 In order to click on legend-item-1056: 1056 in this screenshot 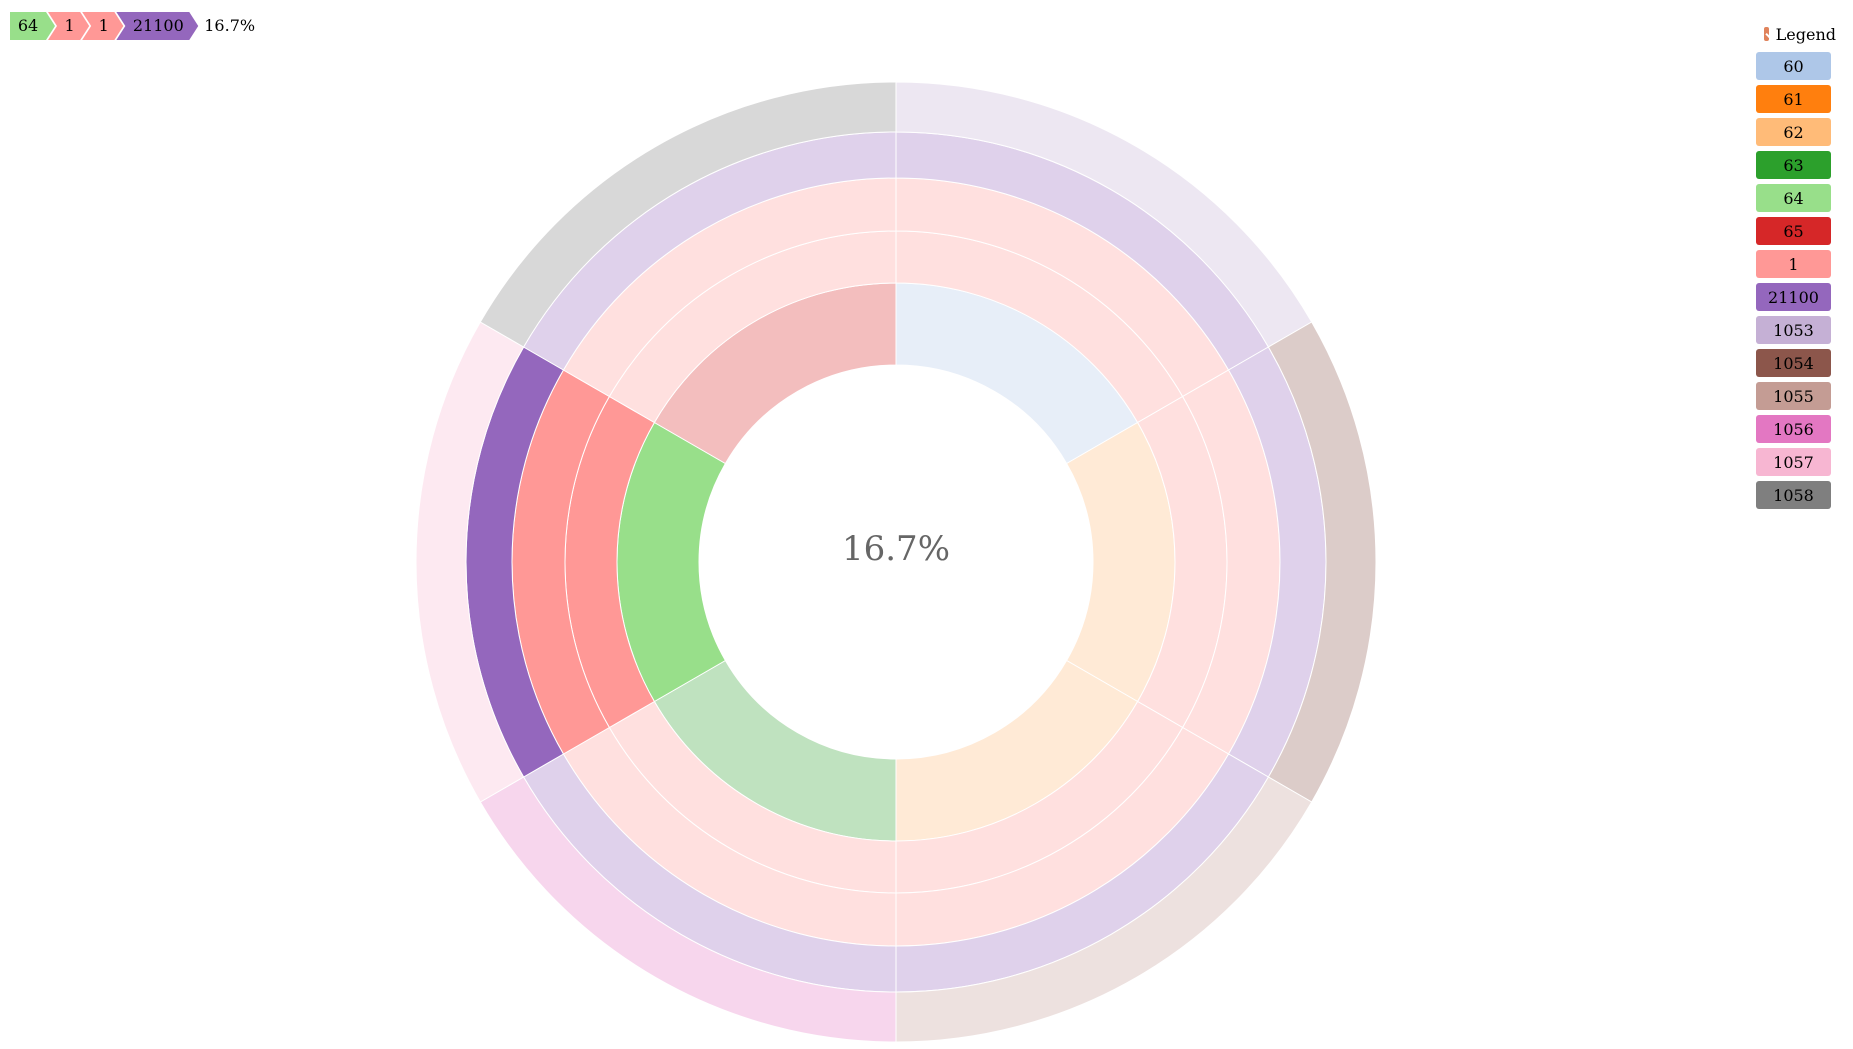, I will do `click(1793, 429)`.